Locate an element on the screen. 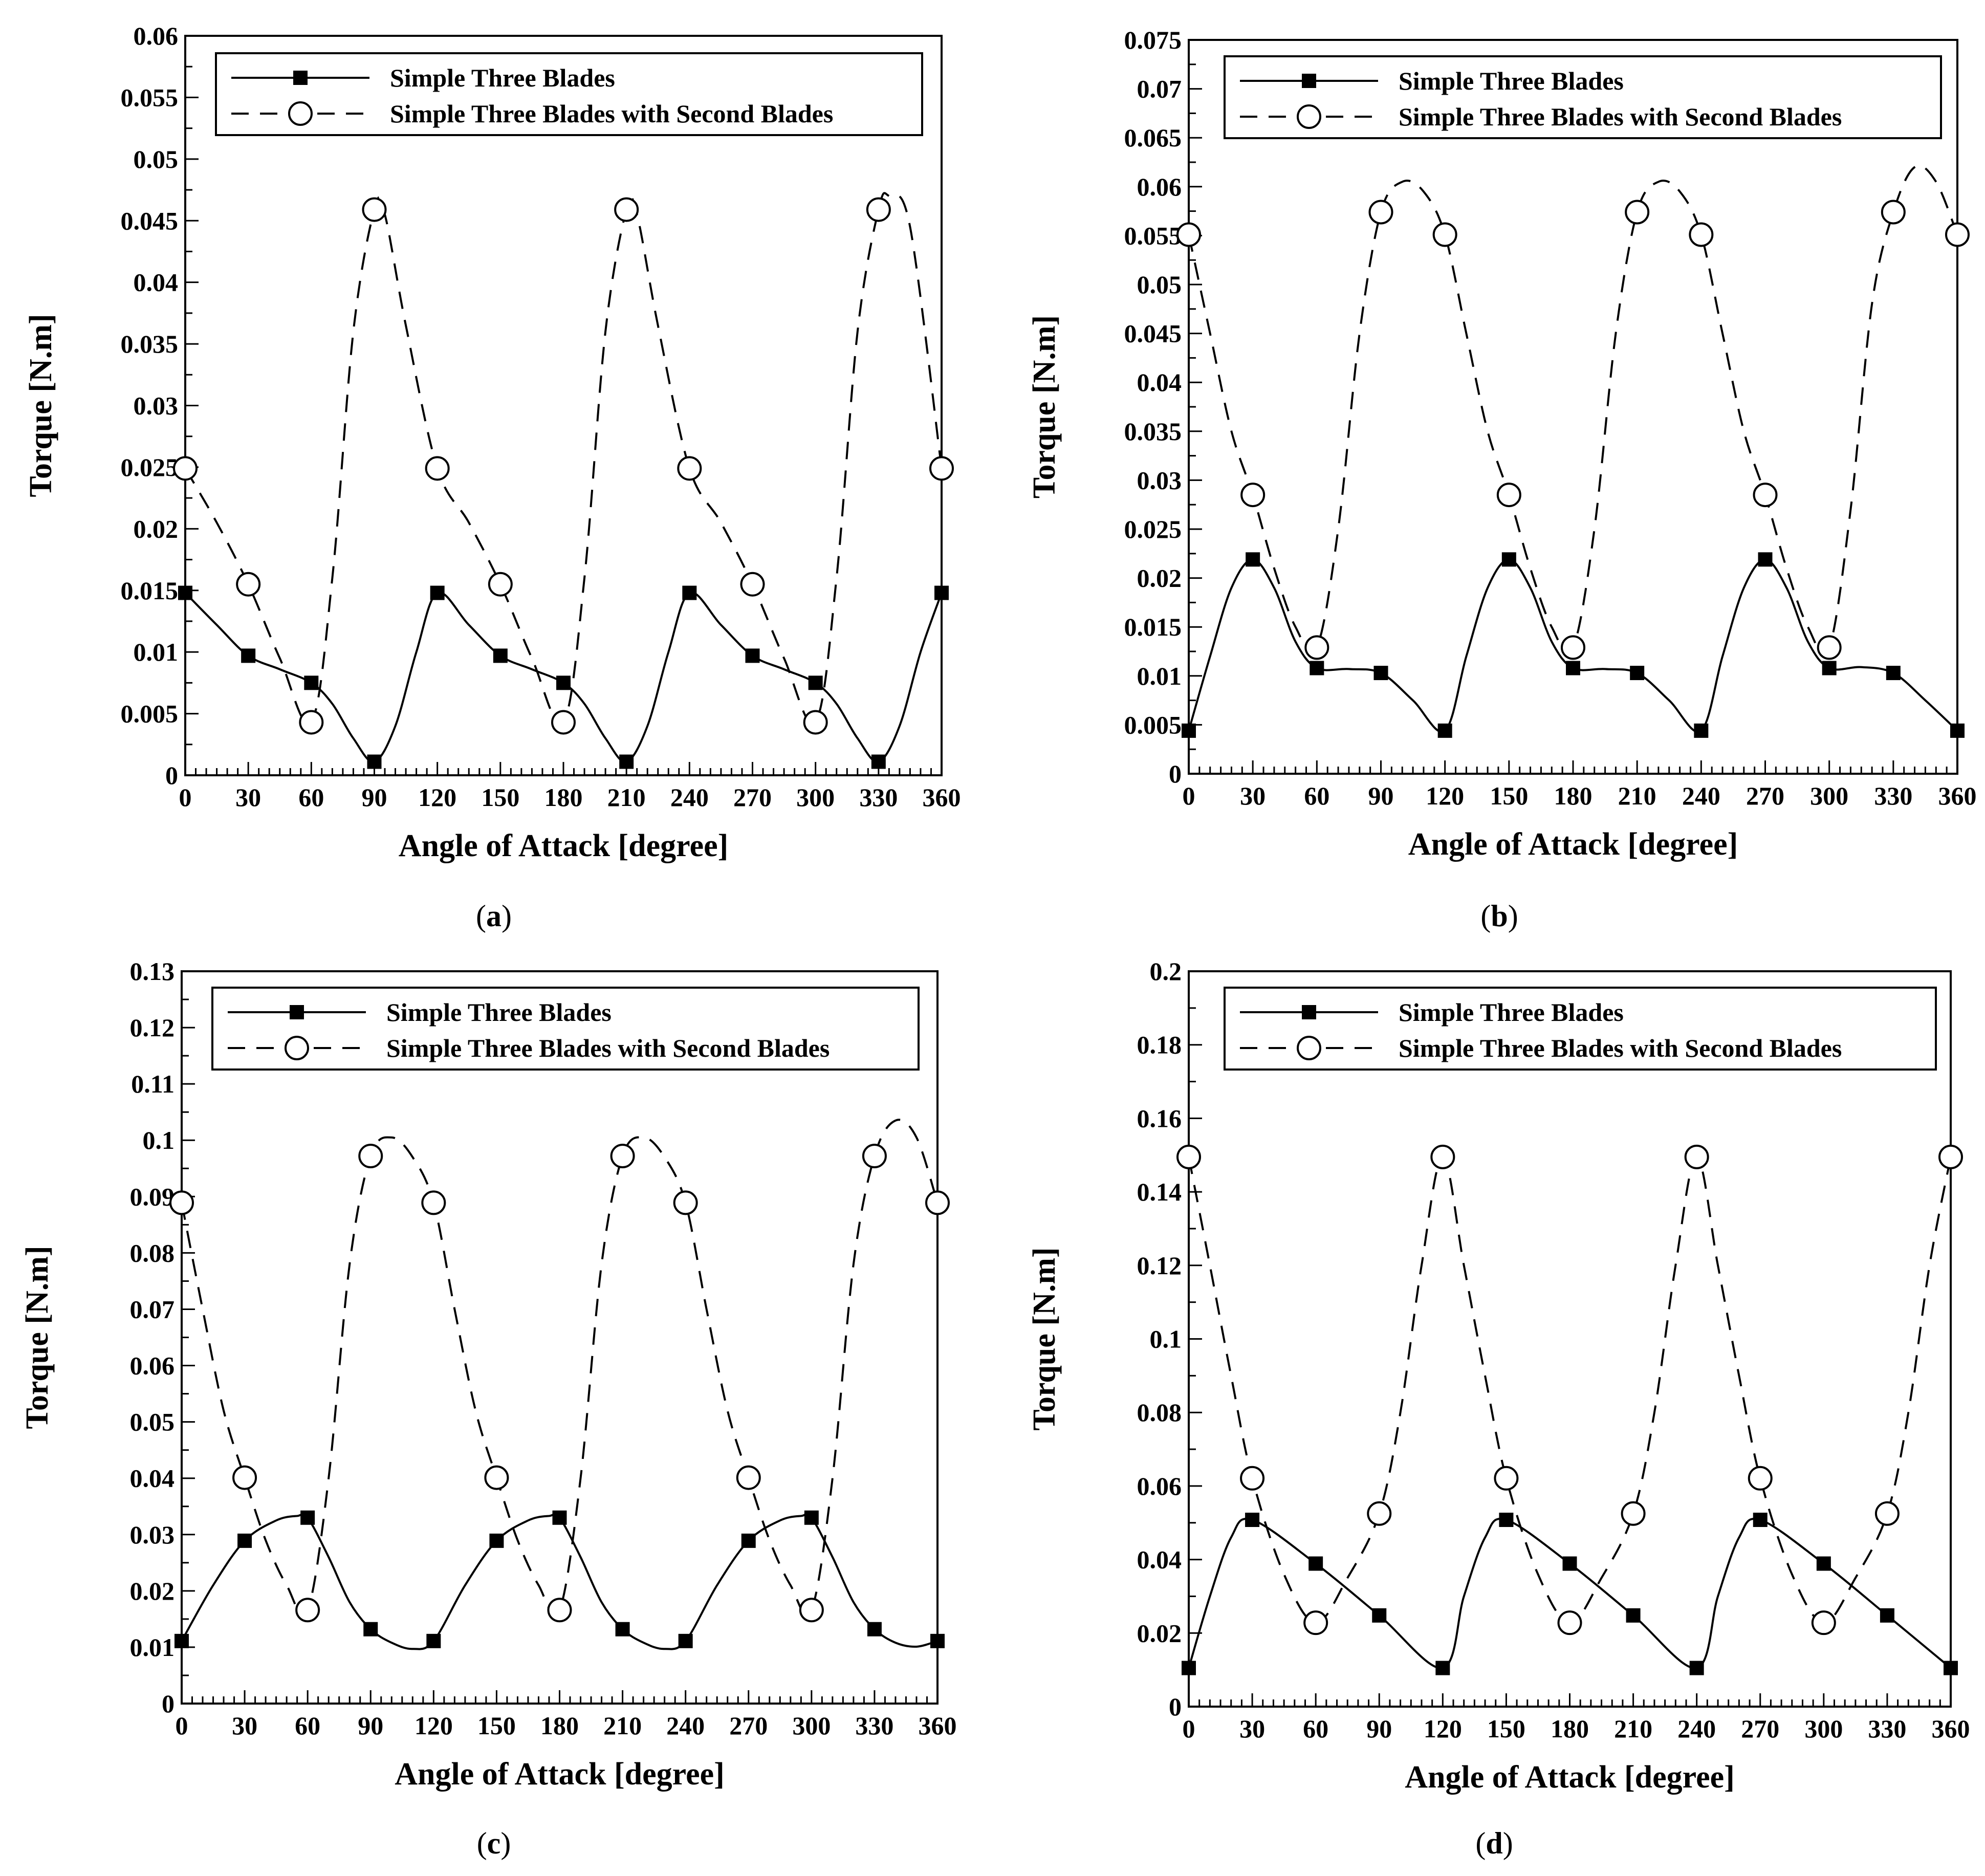  x-tick-label: 210 is located at coordinates (626, 797).